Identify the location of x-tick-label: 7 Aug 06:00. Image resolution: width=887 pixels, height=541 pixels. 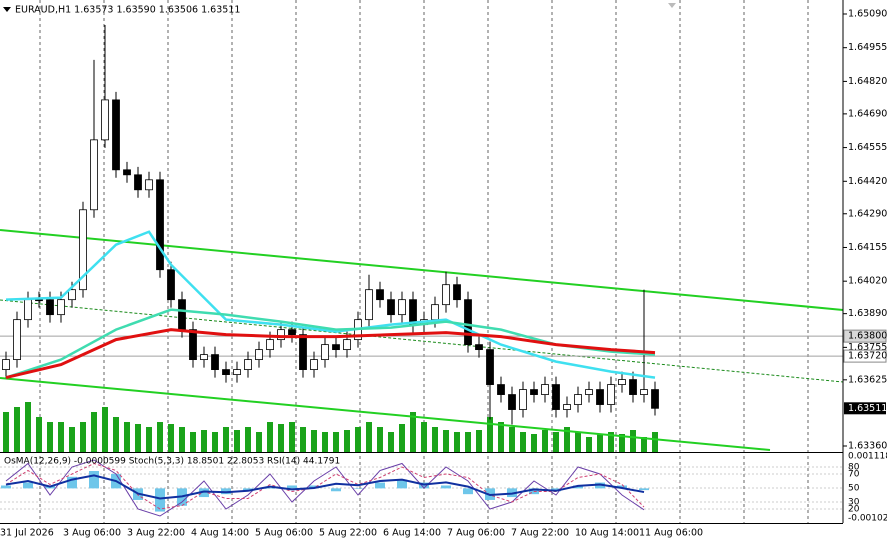
(476, 533).